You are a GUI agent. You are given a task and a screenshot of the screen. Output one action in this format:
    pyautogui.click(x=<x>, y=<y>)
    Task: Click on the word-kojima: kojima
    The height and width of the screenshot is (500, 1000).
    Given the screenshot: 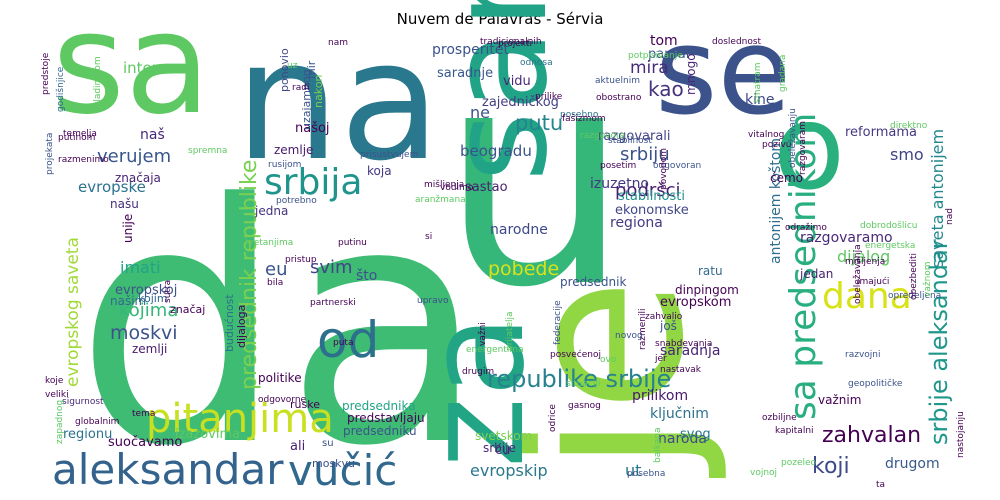 What is the action you would take?
    pyautogui.click(x=148, y=310)
    